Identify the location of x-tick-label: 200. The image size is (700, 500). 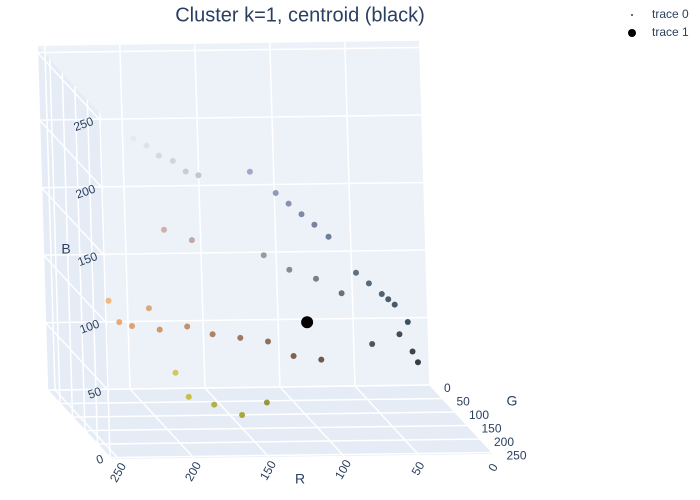
(193, 471).